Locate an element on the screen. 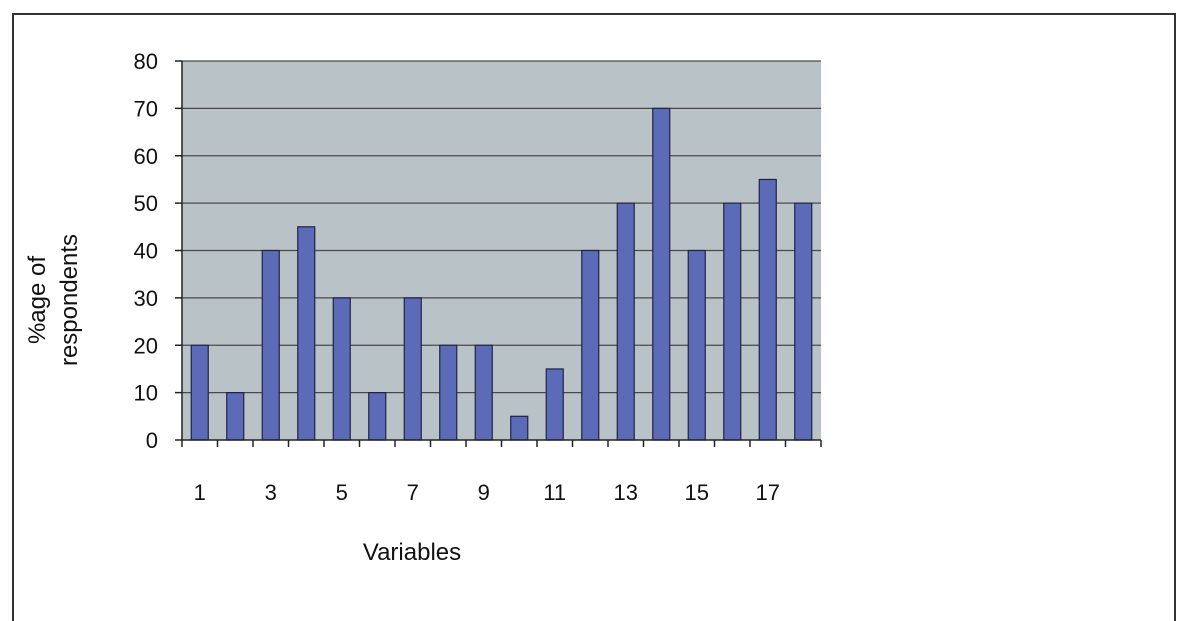 The image size is (1184, 621). x-tick-label: 3 is located at coordinates (271, 492).